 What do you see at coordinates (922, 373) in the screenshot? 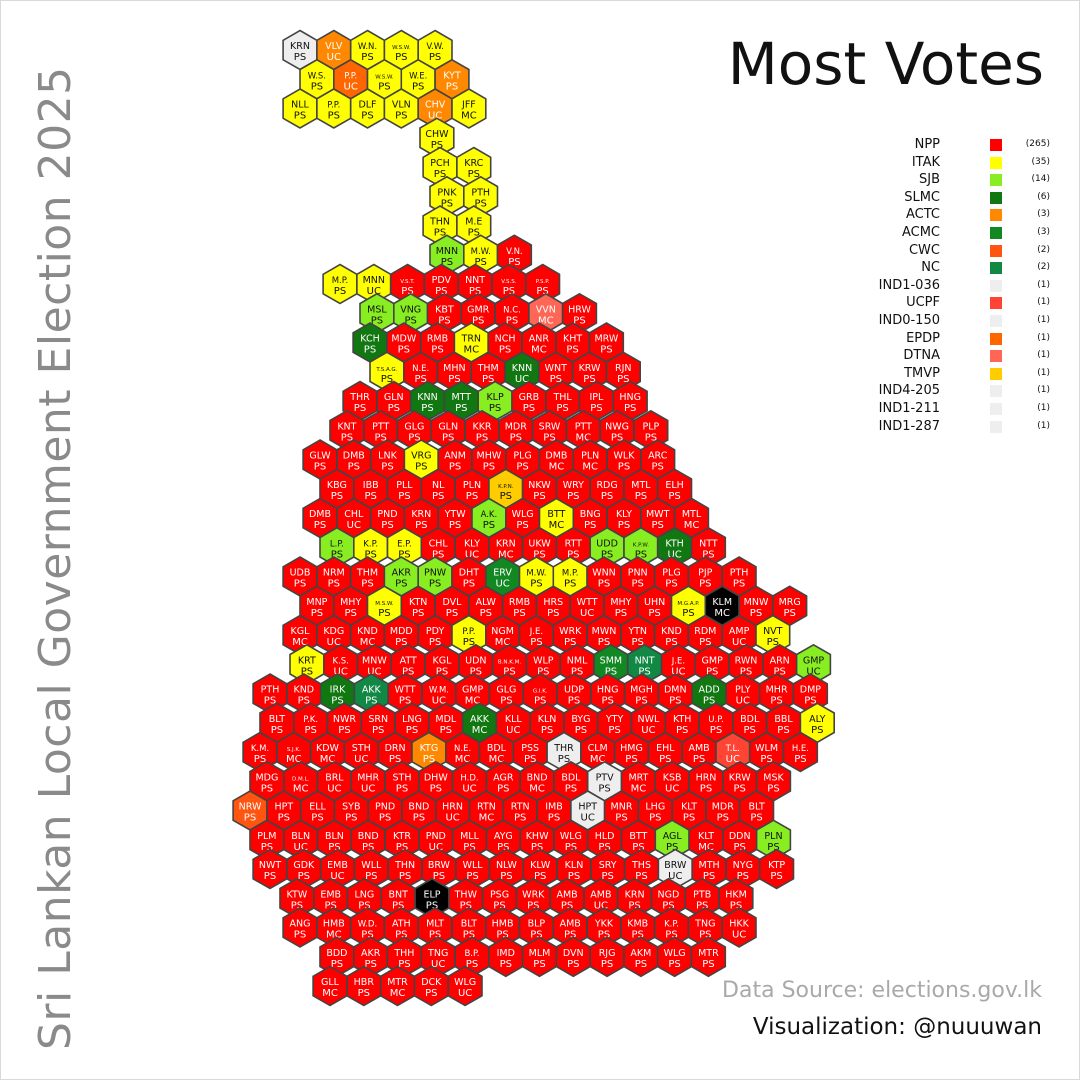
I see `legend-party-label: TMVP` at bounding box center [922, 373].